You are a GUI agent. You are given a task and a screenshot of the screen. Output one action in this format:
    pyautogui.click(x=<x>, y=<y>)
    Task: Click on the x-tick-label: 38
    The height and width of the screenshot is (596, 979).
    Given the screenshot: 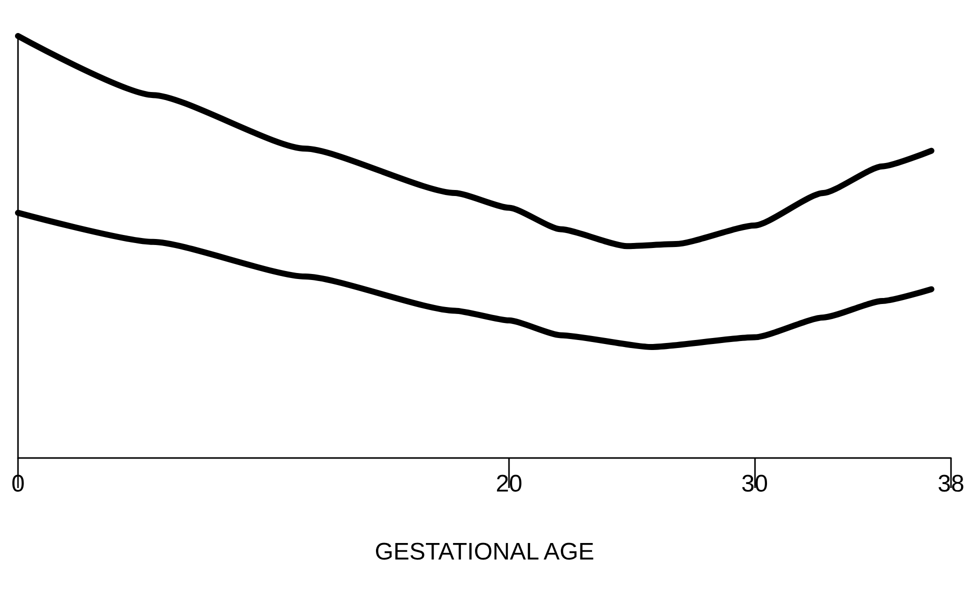 What is the action you would take?
    pyautogui.click(x=951, y=484)
    